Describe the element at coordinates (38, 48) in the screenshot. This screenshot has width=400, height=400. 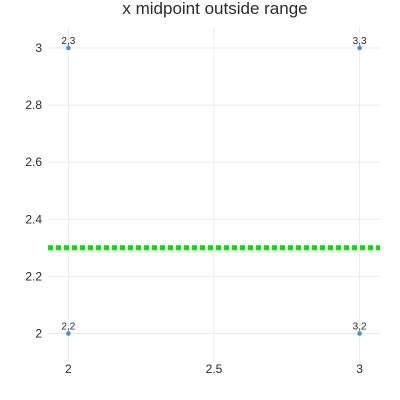
I see `y-tick-label: 3` at that location.